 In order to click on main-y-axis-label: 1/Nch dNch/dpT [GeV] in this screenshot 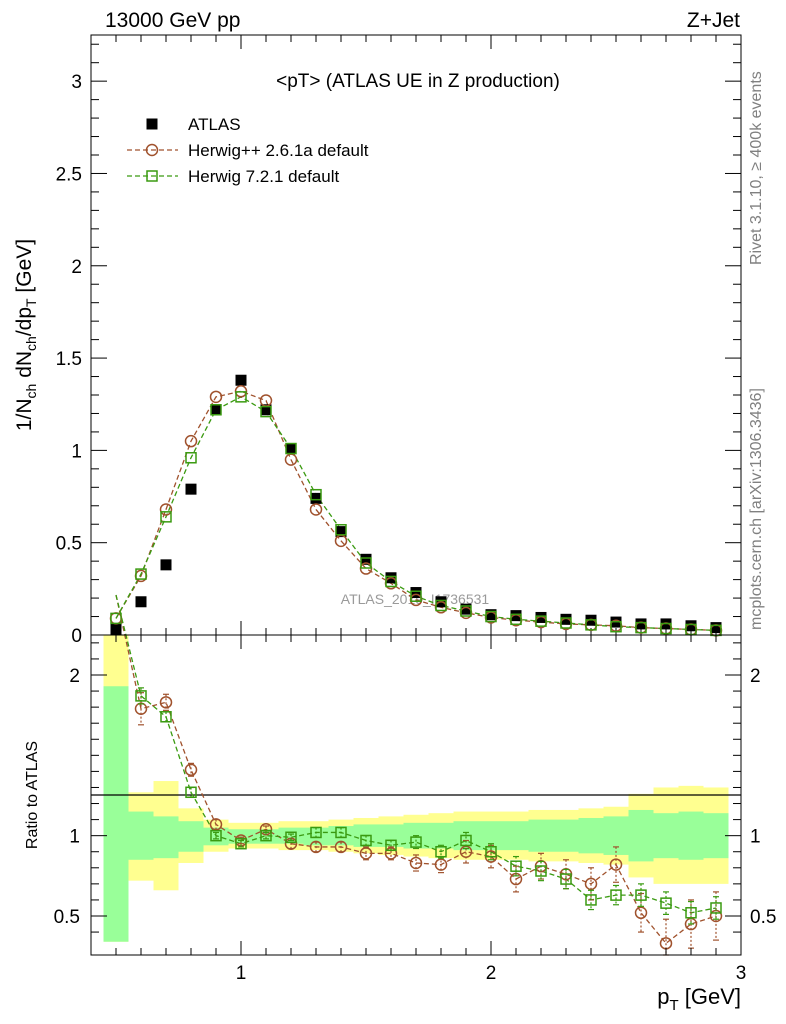, I will do `click(26, 335)`.